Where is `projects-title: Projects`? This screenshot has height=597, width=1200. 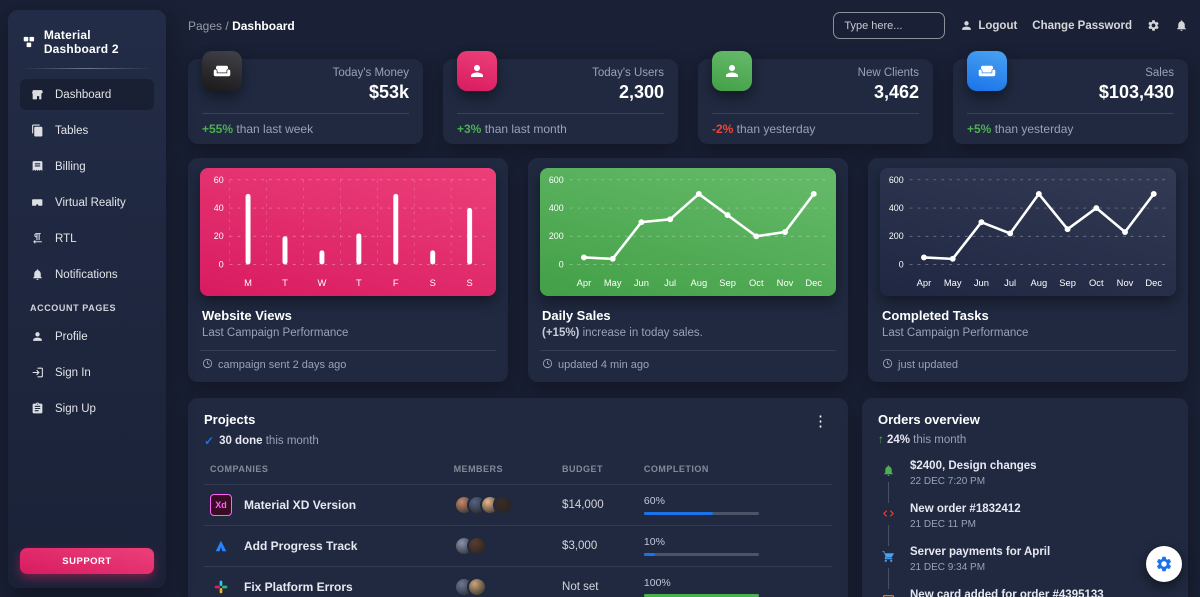 projects-title: Projects is located at coordinates (230, 419).